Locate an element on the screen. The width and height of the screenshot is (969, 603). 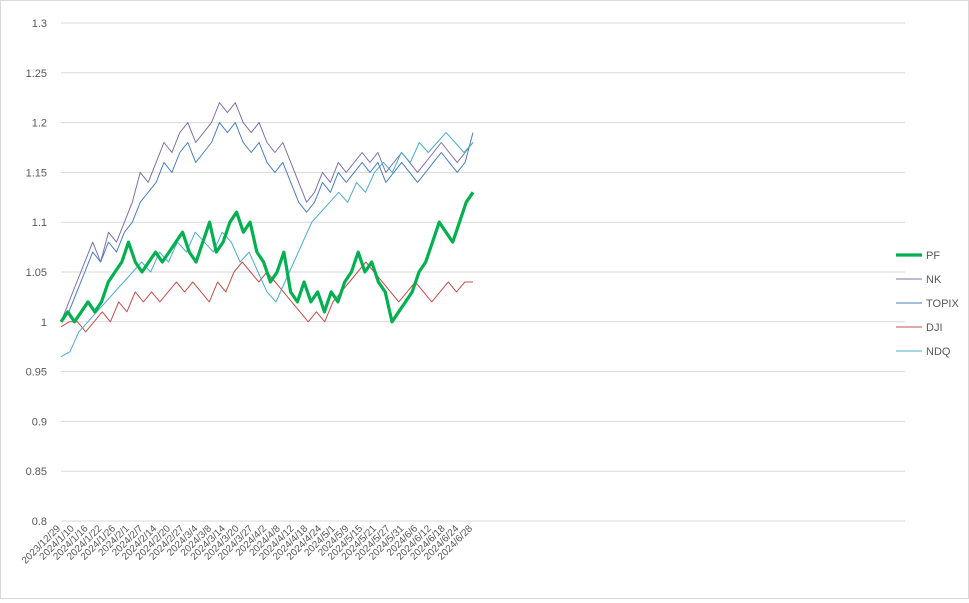
y-tick-label: 1.1 is located at coordinates (39, 223).